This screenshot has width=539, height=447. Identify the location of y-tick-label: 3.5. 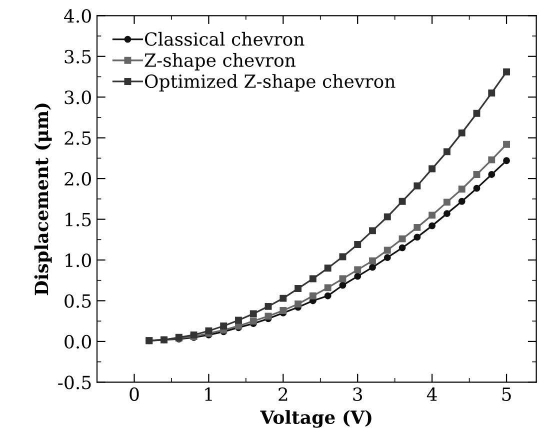
(77, 57).